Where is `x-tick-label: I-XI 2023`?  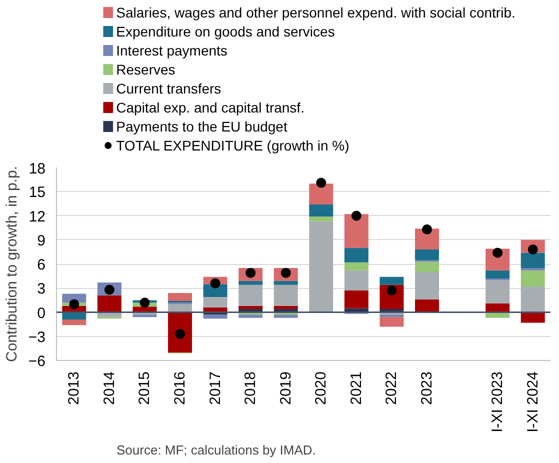 x-tick-label: I-XI 2023 is located at coordinates (497, 401).